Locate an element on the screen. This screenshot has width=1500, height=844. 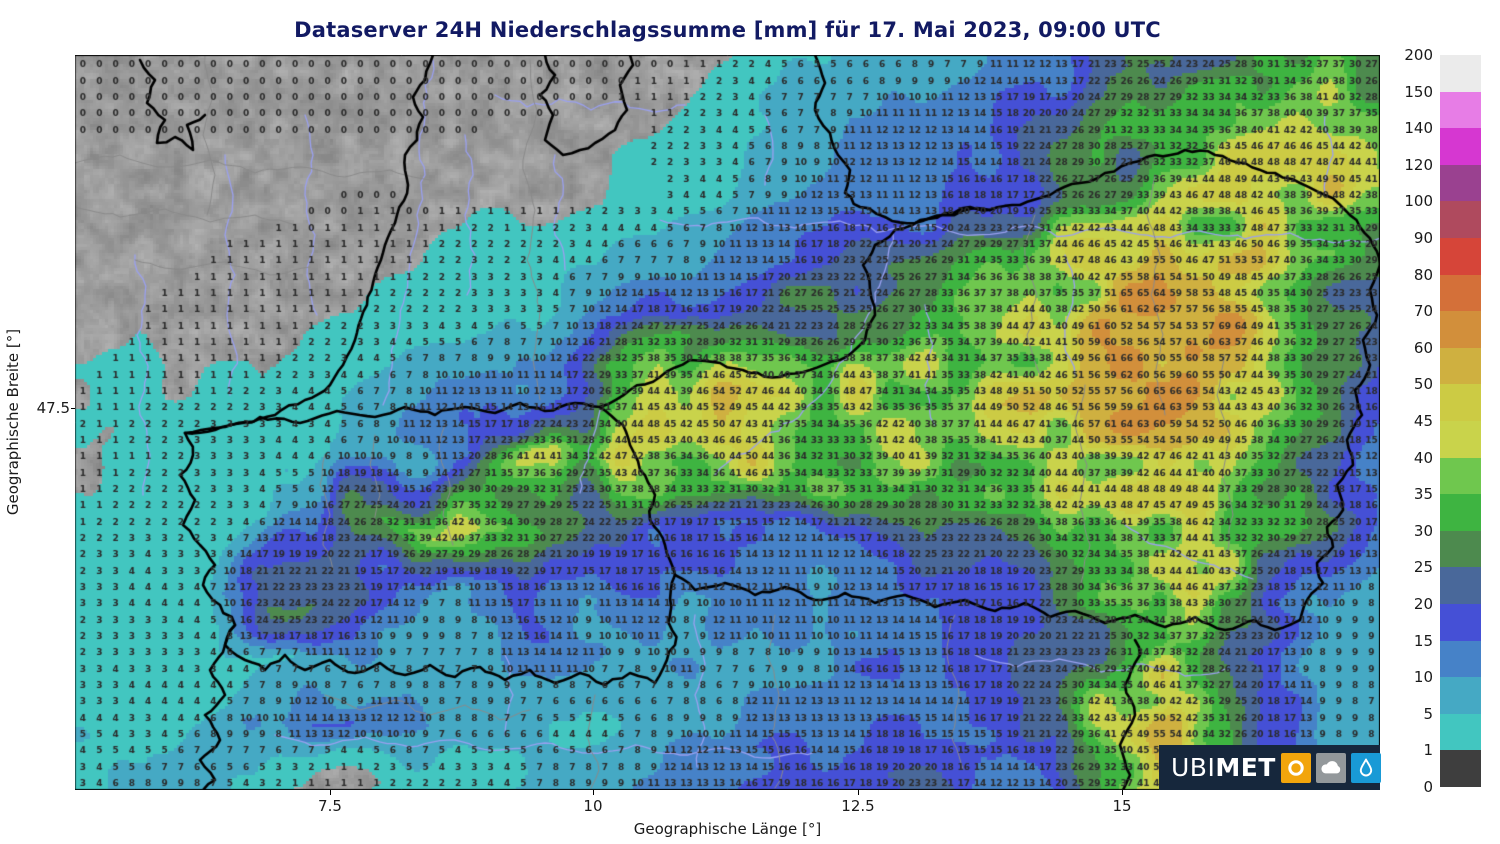
colorbar-label: 10 is located at coordinates (1423, 677).